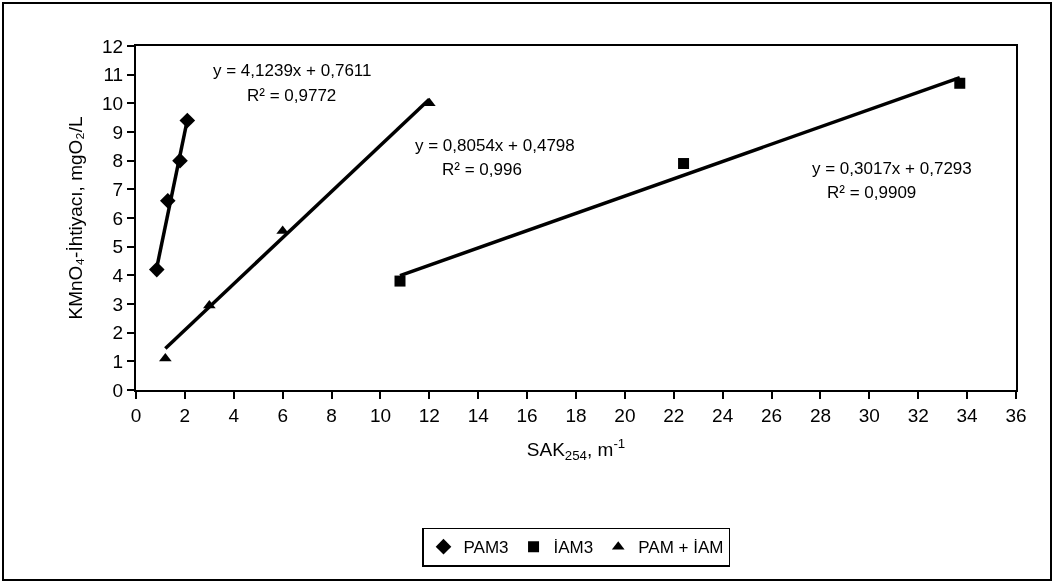 This screenshot has width=1054, height=583. Describe the element at coordinates (771, 415) in the screenshot. I see `x-tick-label: 26` at that location.